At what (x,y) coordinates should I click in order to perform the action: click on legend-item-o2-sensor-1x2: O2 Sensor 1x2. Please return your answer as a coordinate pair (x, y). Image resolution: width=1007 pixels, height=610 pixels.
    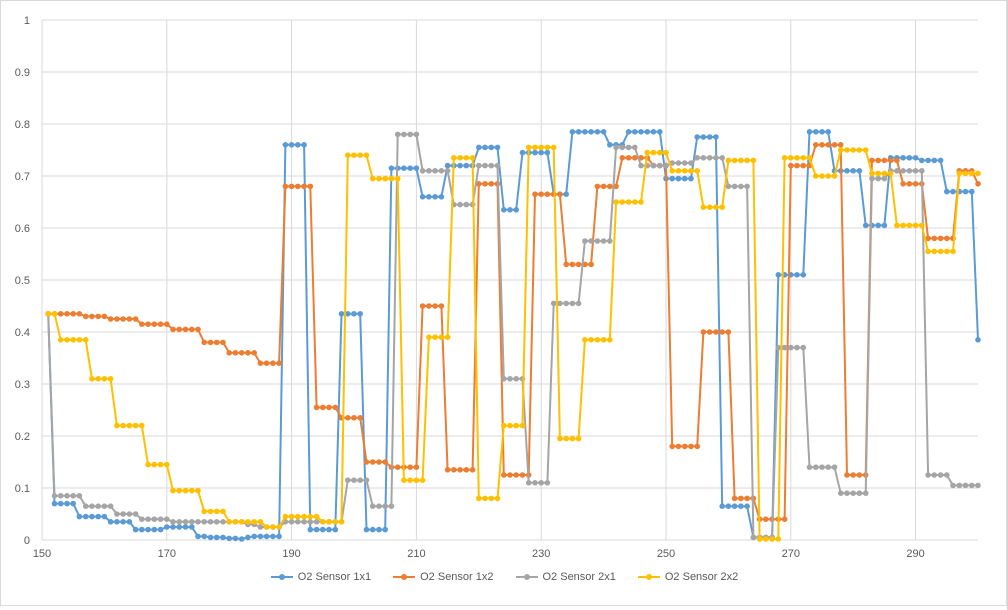
    Looking at the image, I should click on (443, 577).